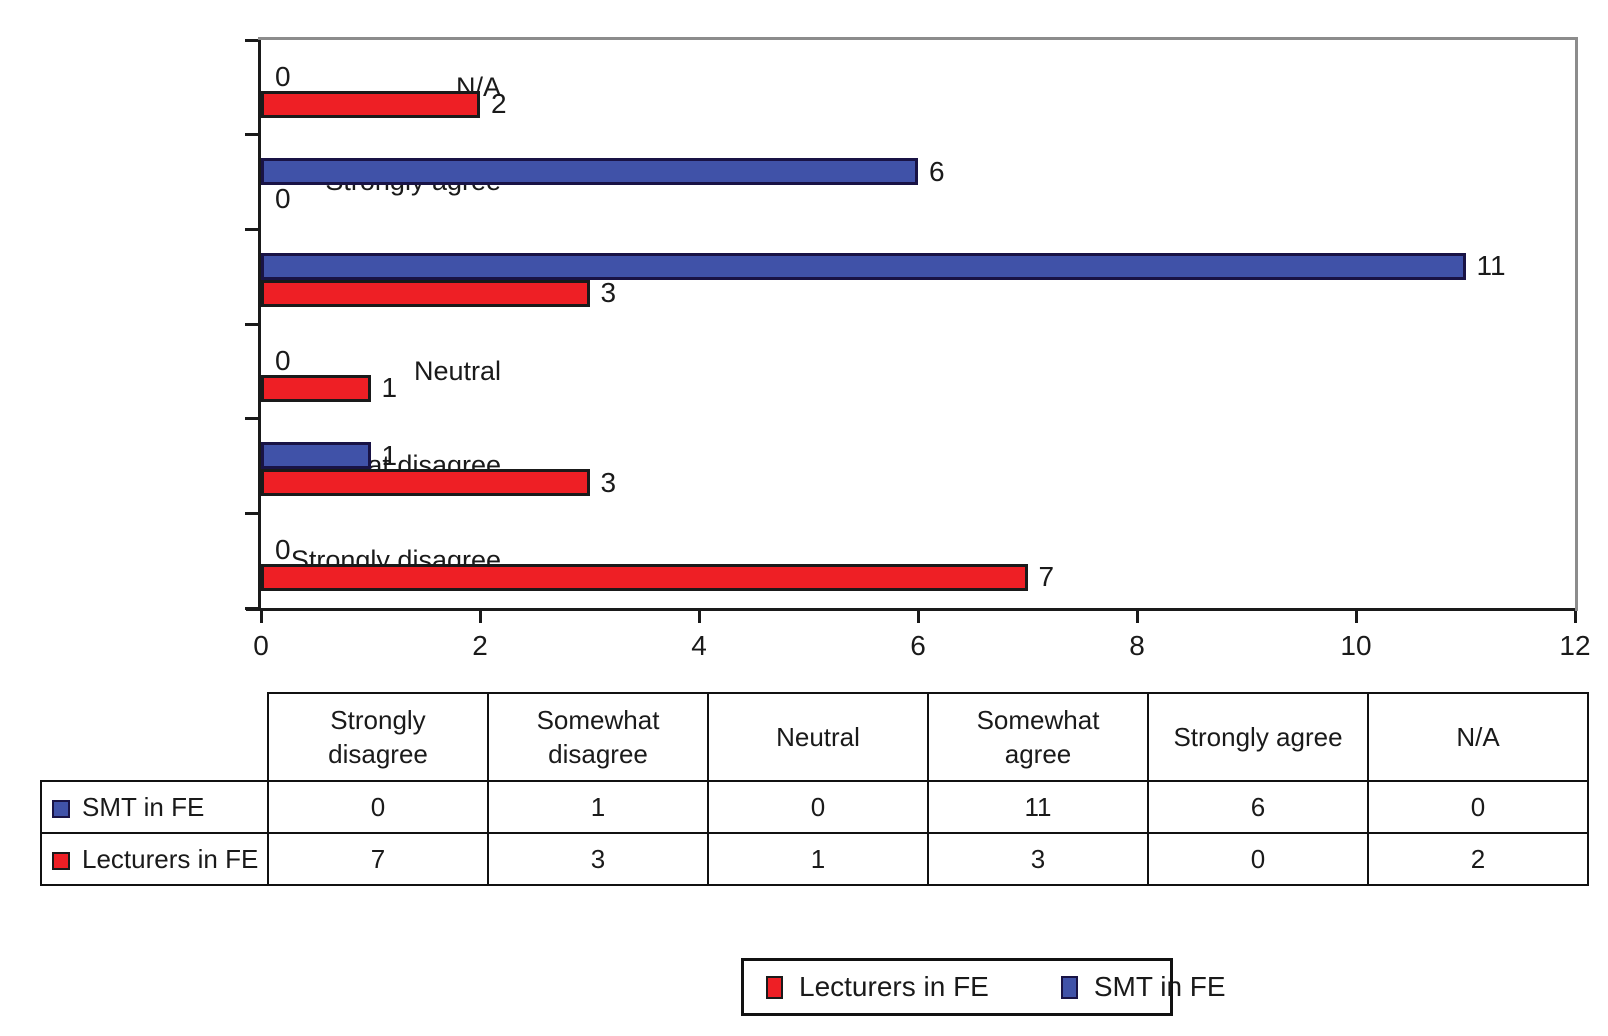 The width and height of the screenshot is (1608, 1036). What do you see at coordinates (1478, 737) in the screenshot?
I see `table-header-n-a: N/A` at bounding box center [1478, 737].